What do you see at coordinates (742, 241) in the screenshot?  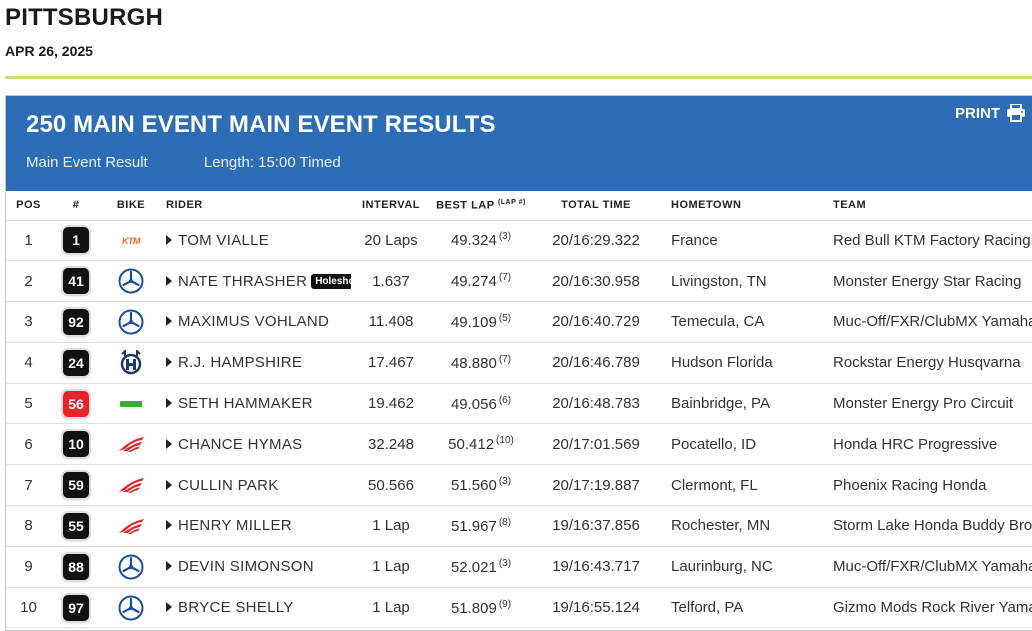 I see `hometown: France` at bounding box center [742, 241].